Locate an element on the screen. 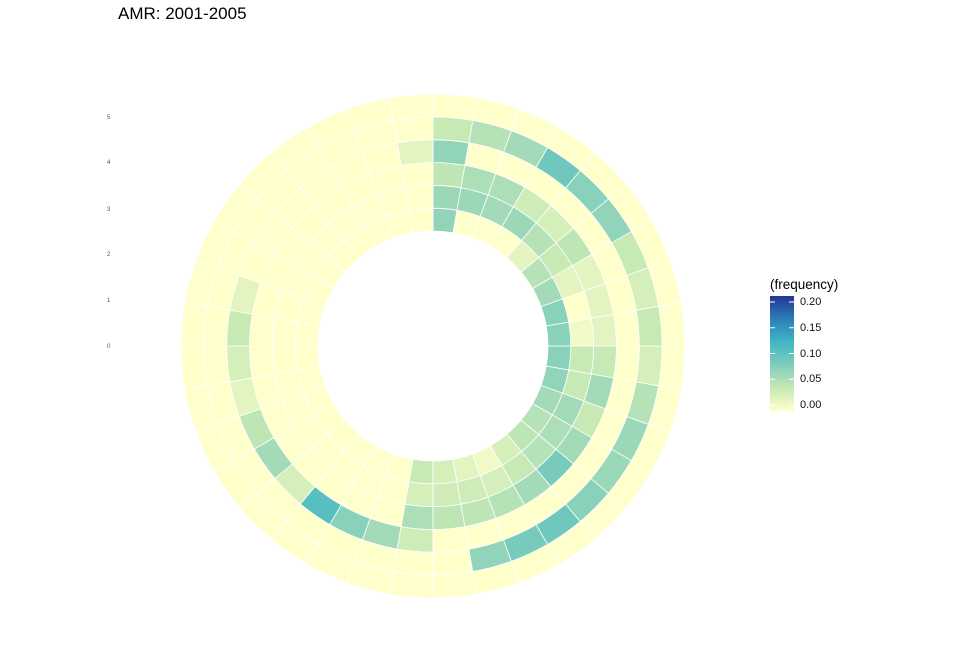 This screenshot has width=960, height=672. radial-label: 0 is located at coordinates (109, 347).